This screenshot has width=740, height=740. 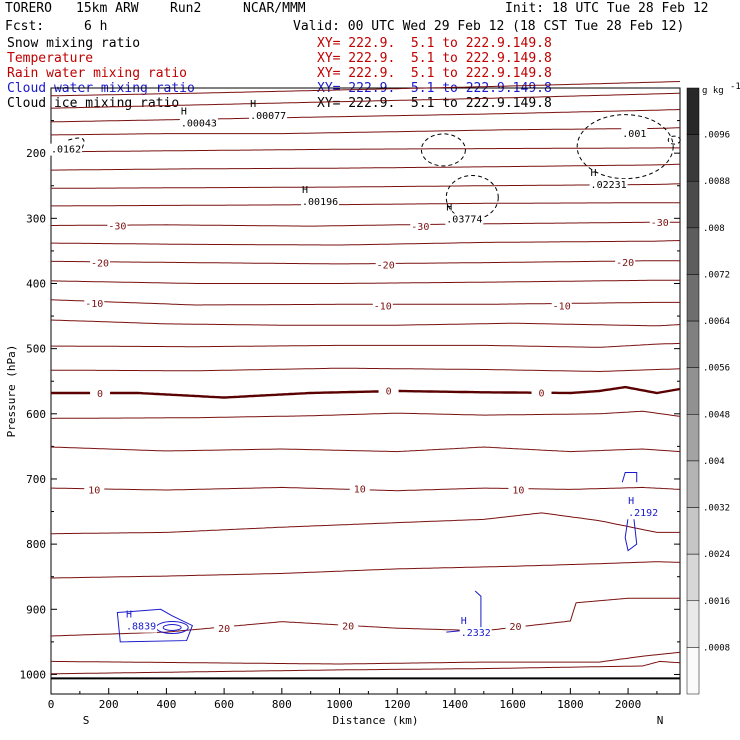 I want to click on x-tick-label: 1600, so click(x=512, y=704).